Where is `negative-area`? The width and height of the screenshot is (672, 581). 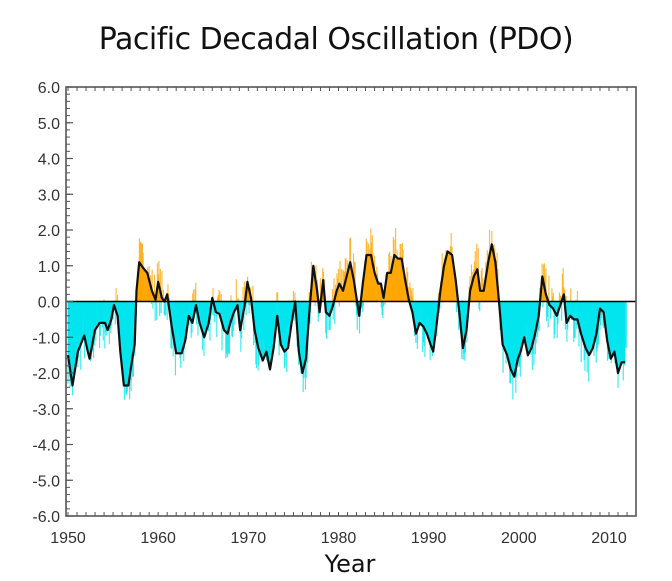 negative-area is located at coordinates (347, 343).